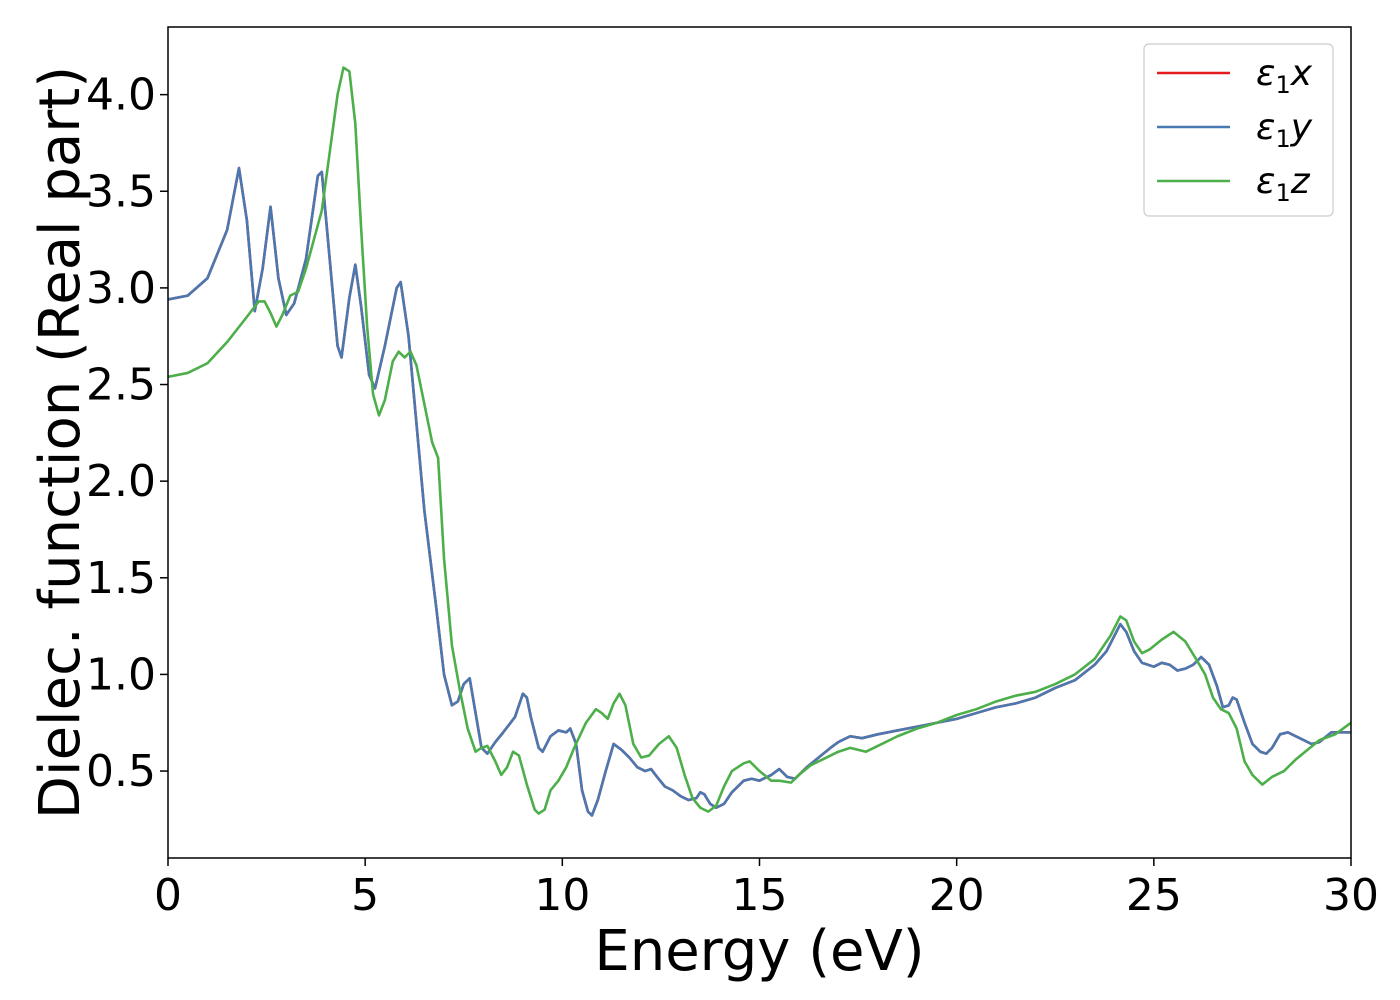 The width and height of the screenshot is (1400, 1000). Describe the element at coordinates (121, 771) in the screenshot. I see `y-tick-label: 0.5` at that location.